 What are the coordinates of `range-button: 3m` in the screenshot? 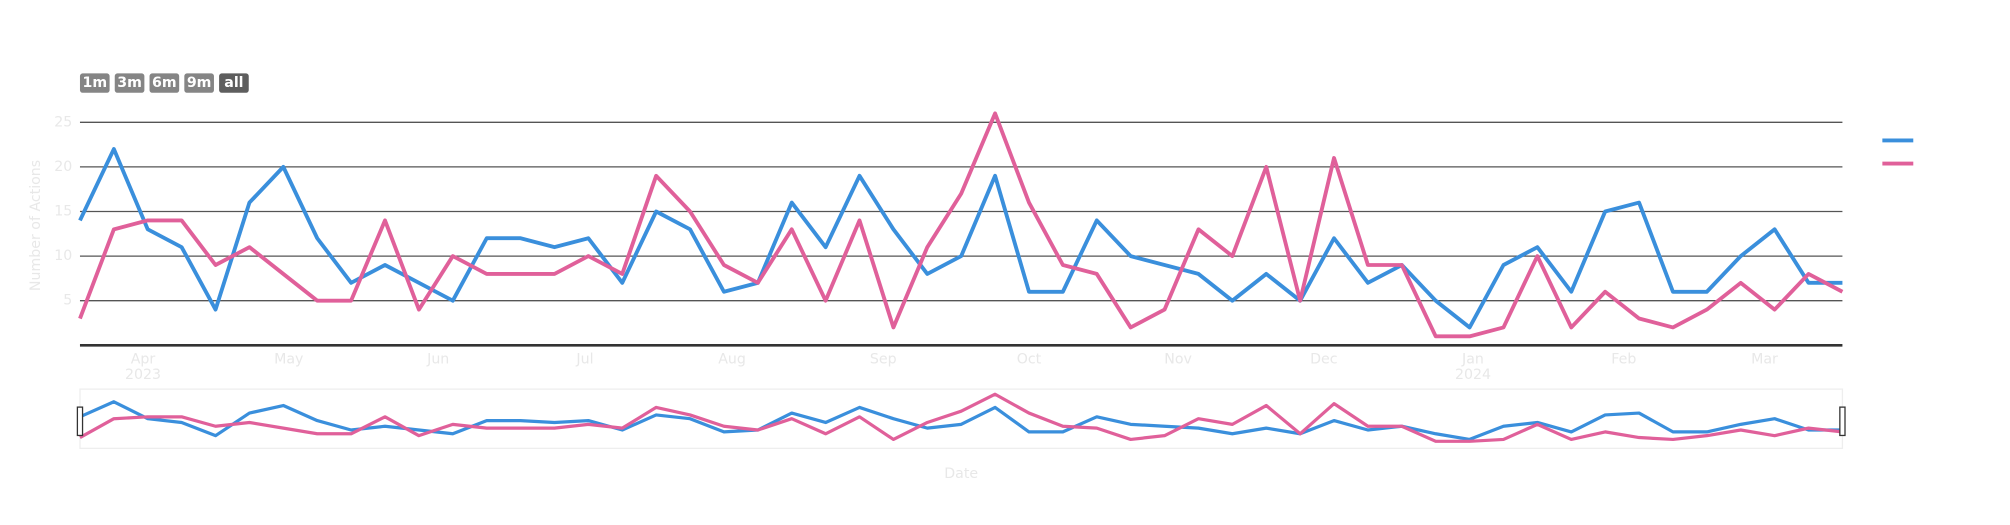 It's located at (129, 83).